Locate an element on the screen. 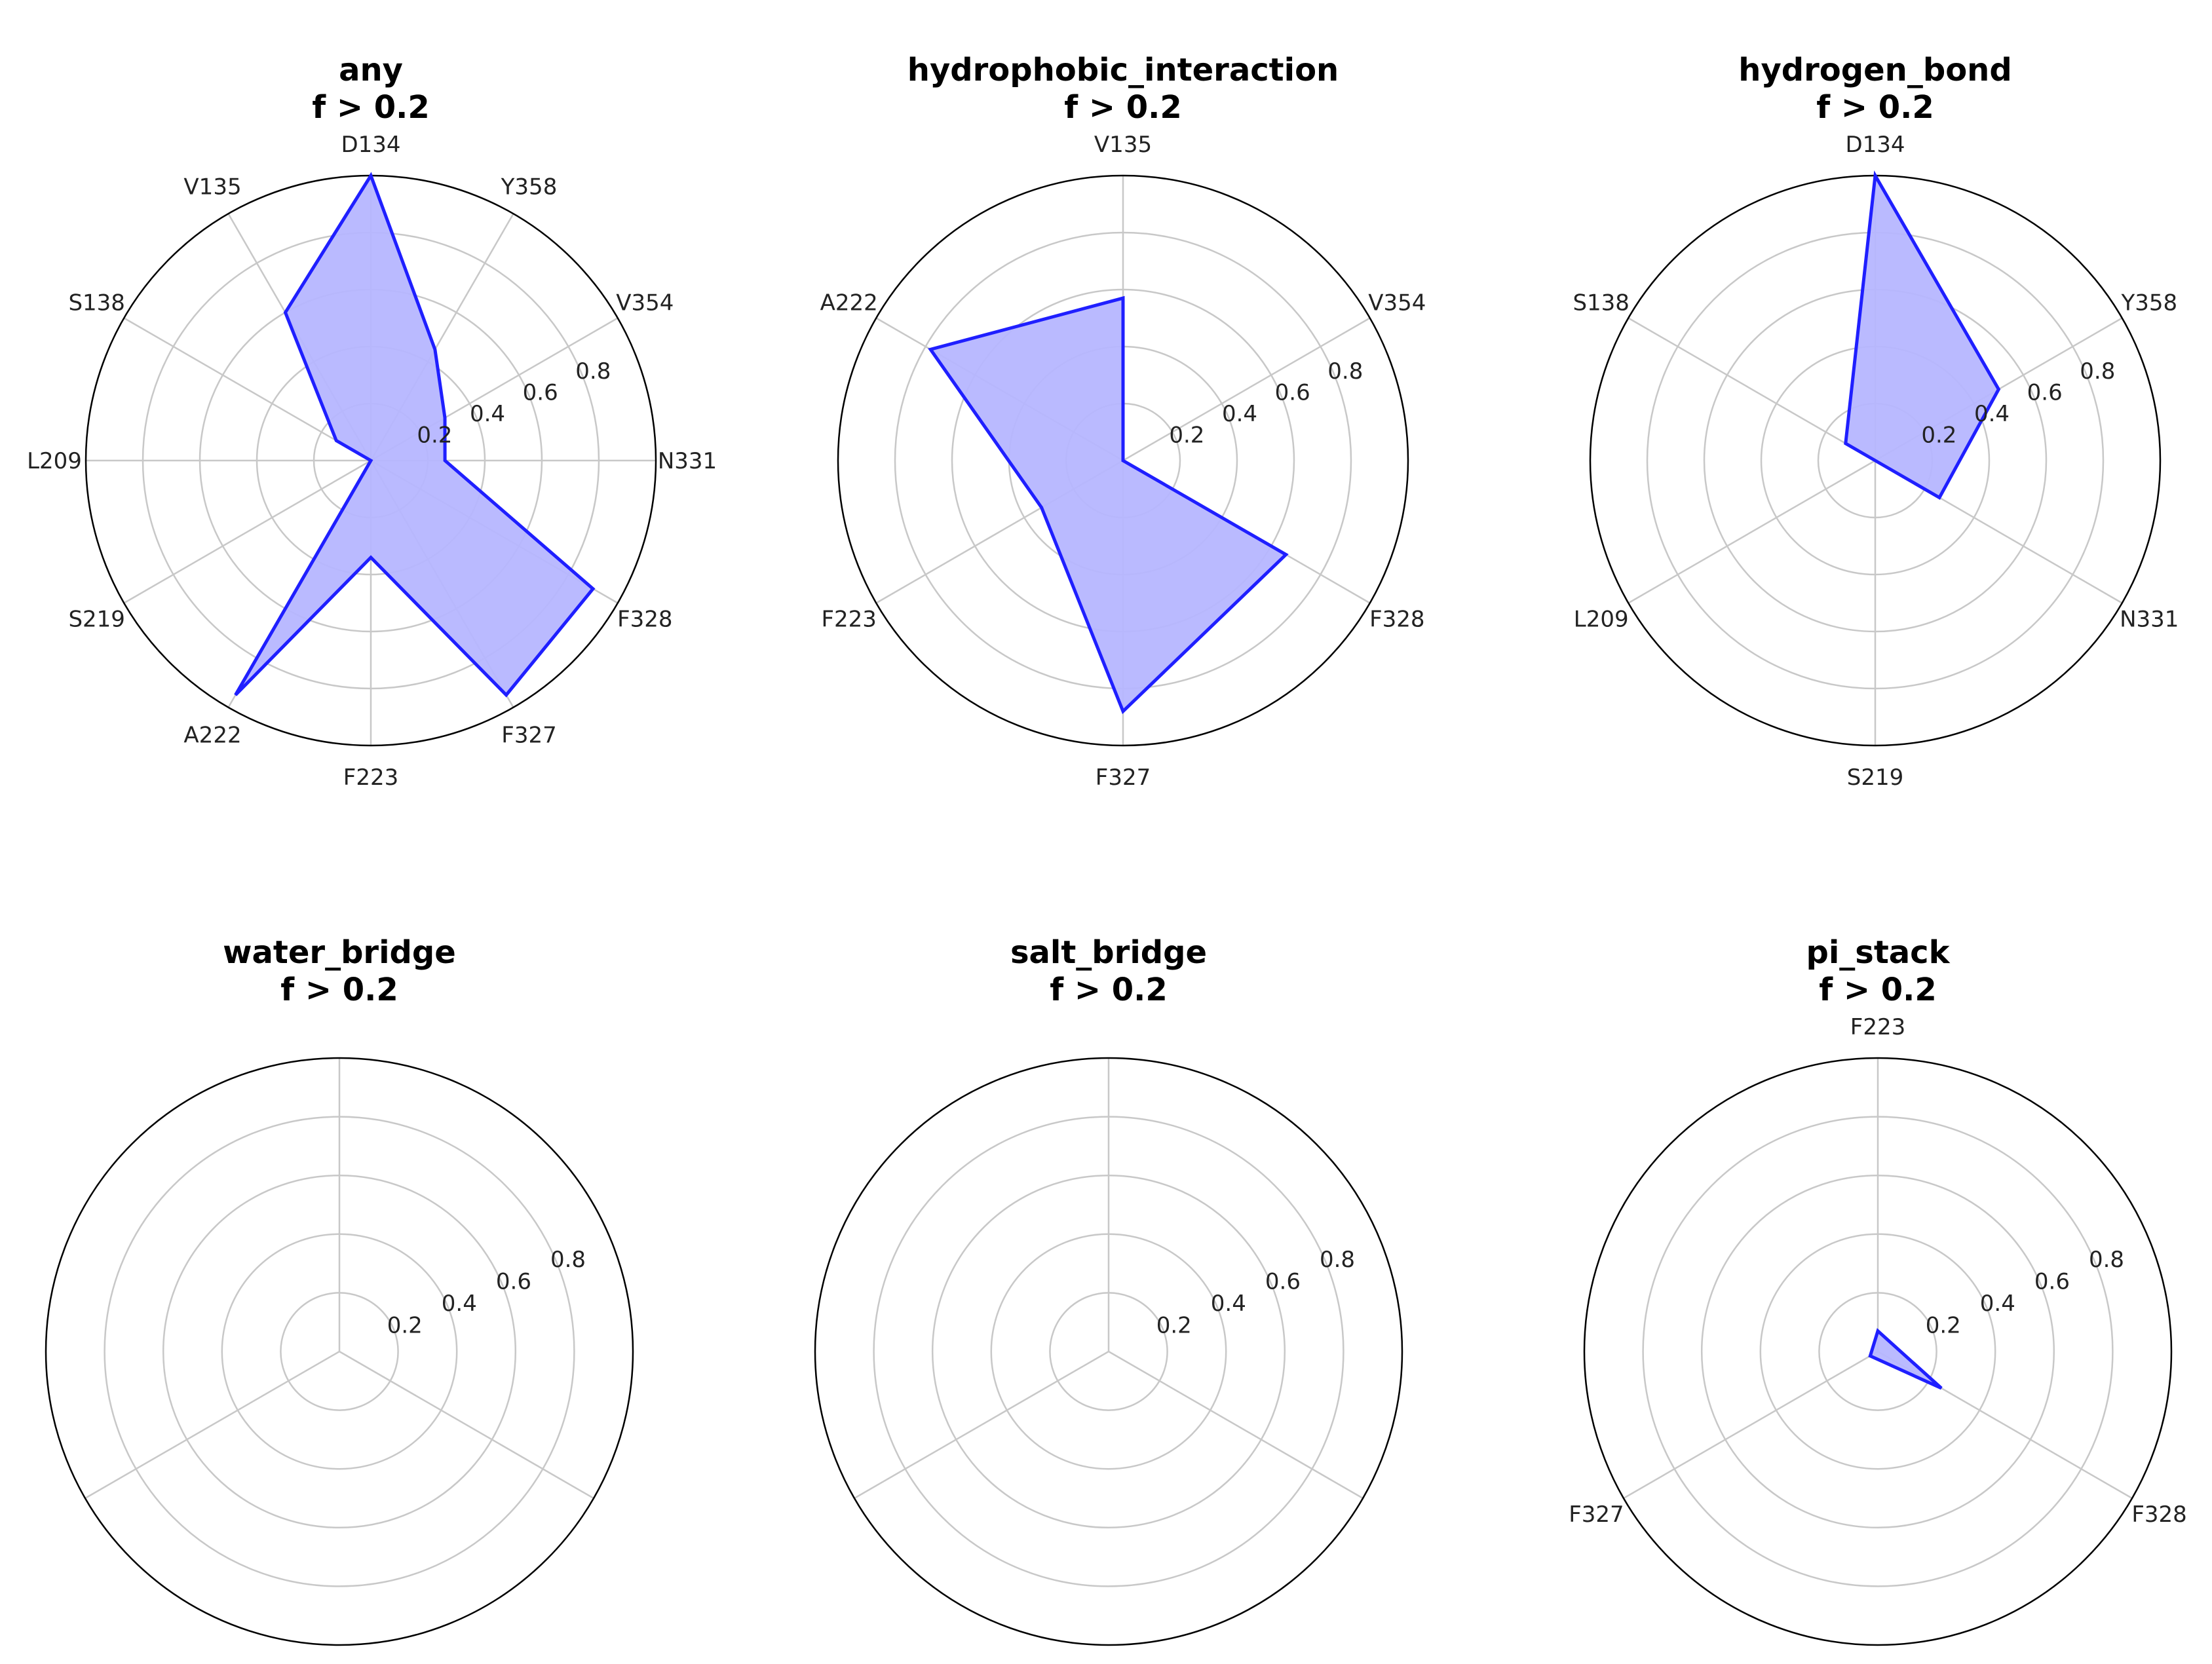 This screenshot has height=1664, width=2212. panel-title: water_bridge is located at coordinates (340, 952).